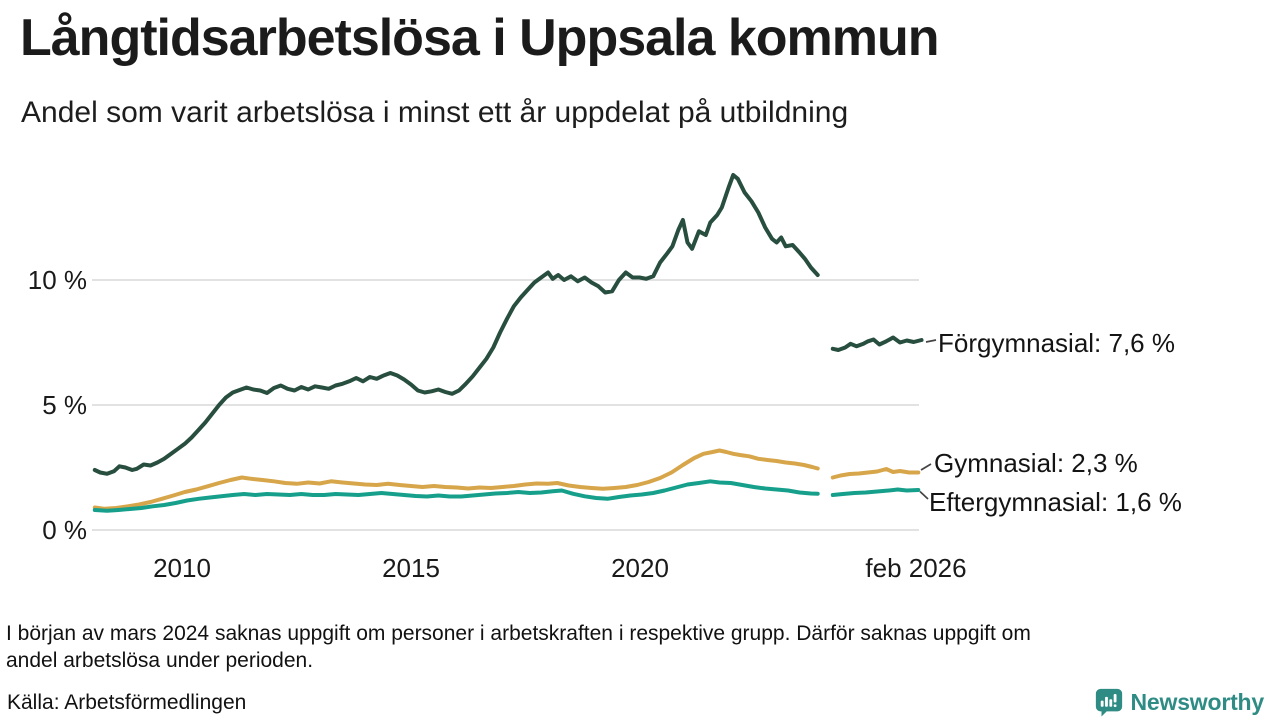 The width and height of the screenshot is (1280, 720). I want to click on newsworthy-wordmark: Newsworthy, so click(1197, 701).